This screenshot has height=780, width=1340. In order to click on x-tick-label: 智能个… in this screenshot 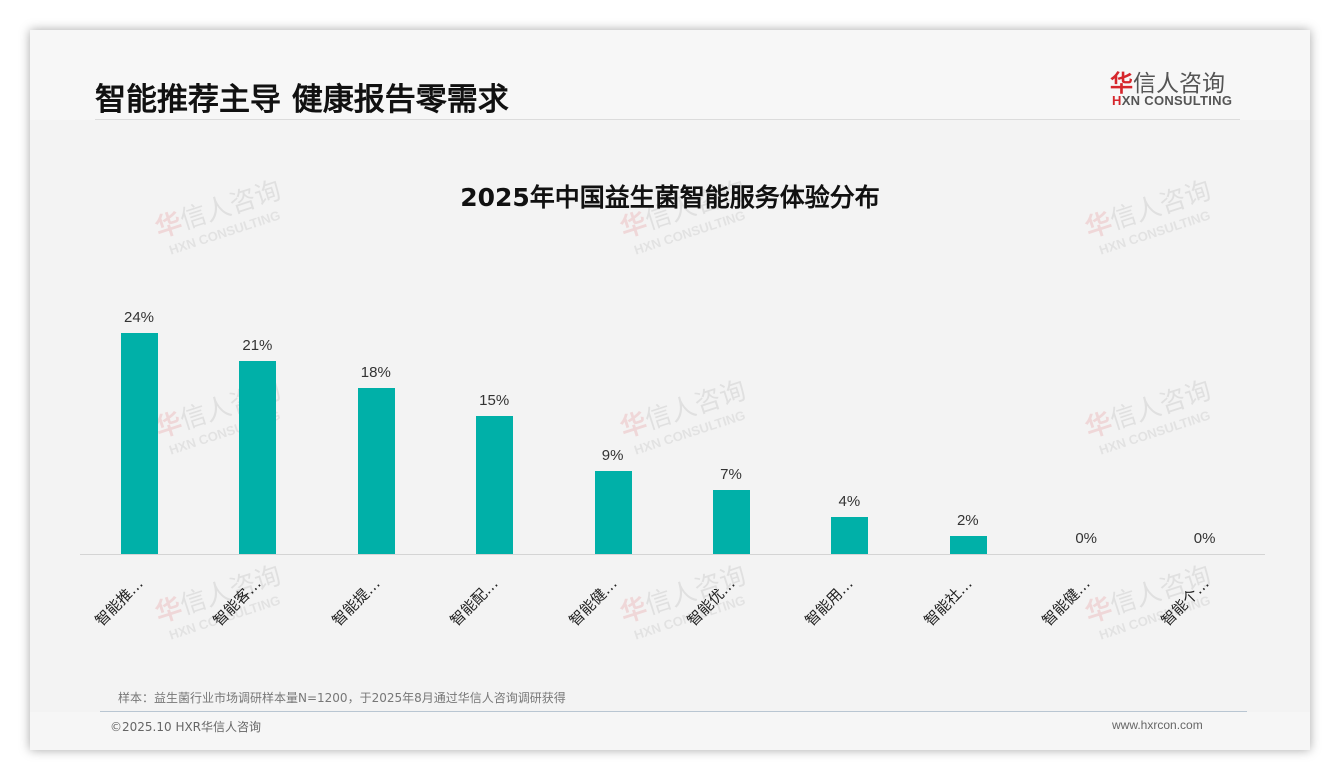, I will do `click(1185, 602)`.